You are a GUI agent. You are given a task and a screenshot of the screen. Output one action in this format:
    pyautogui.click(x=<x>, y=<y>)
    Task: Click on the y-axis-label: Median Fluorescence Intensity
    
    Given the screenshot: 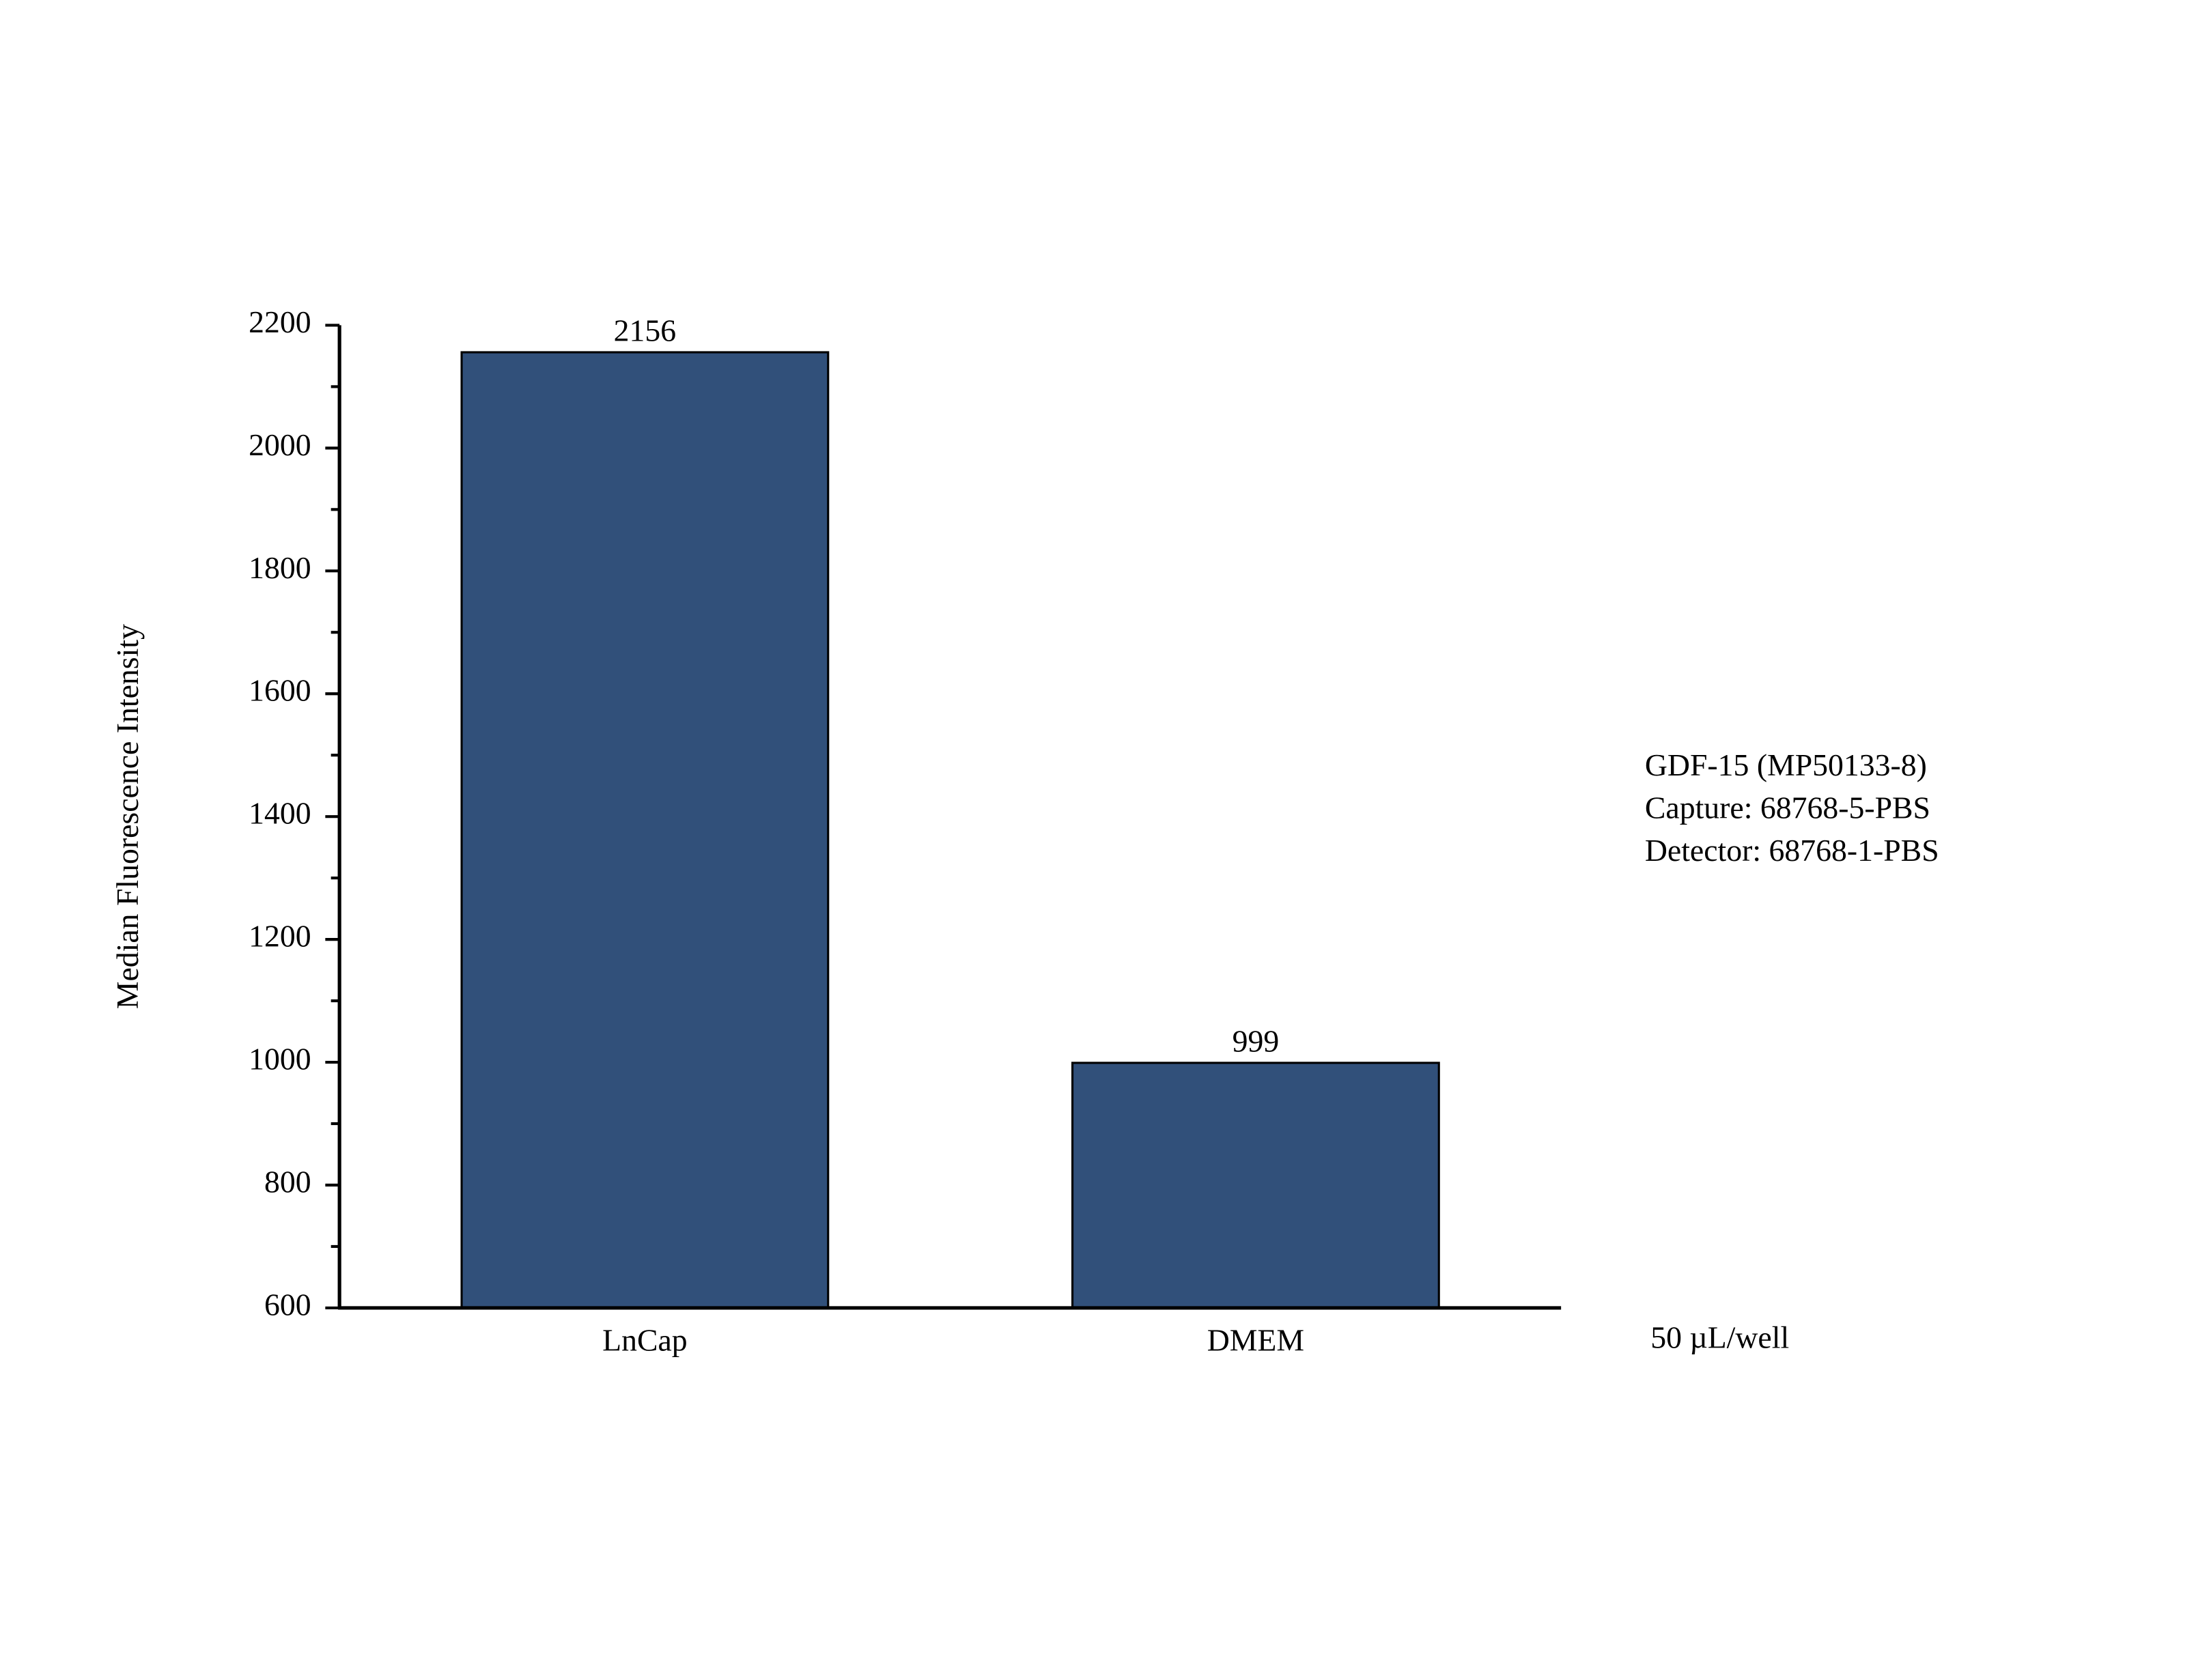 What is the action you would take?
    pyautogui.click(x=127, y=816)
    